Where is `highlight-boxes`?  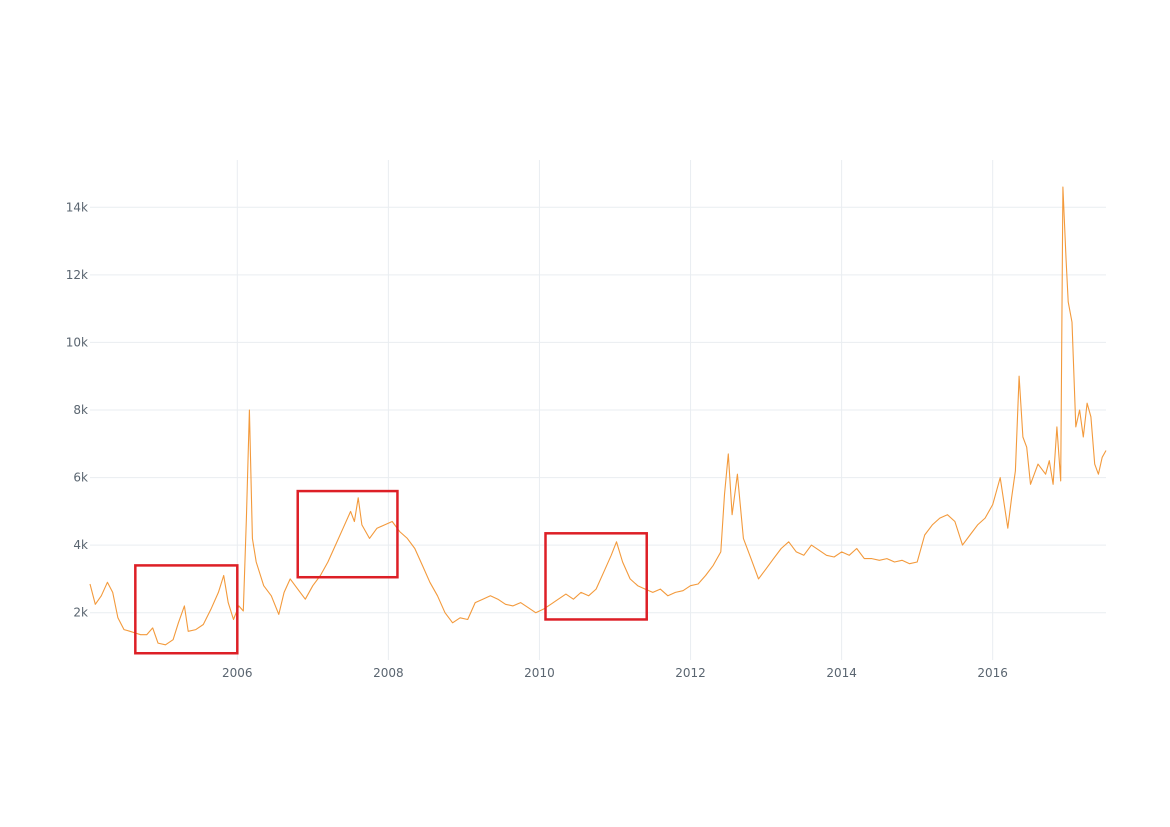 highlight-boxes is located at coordinates (391, 572).